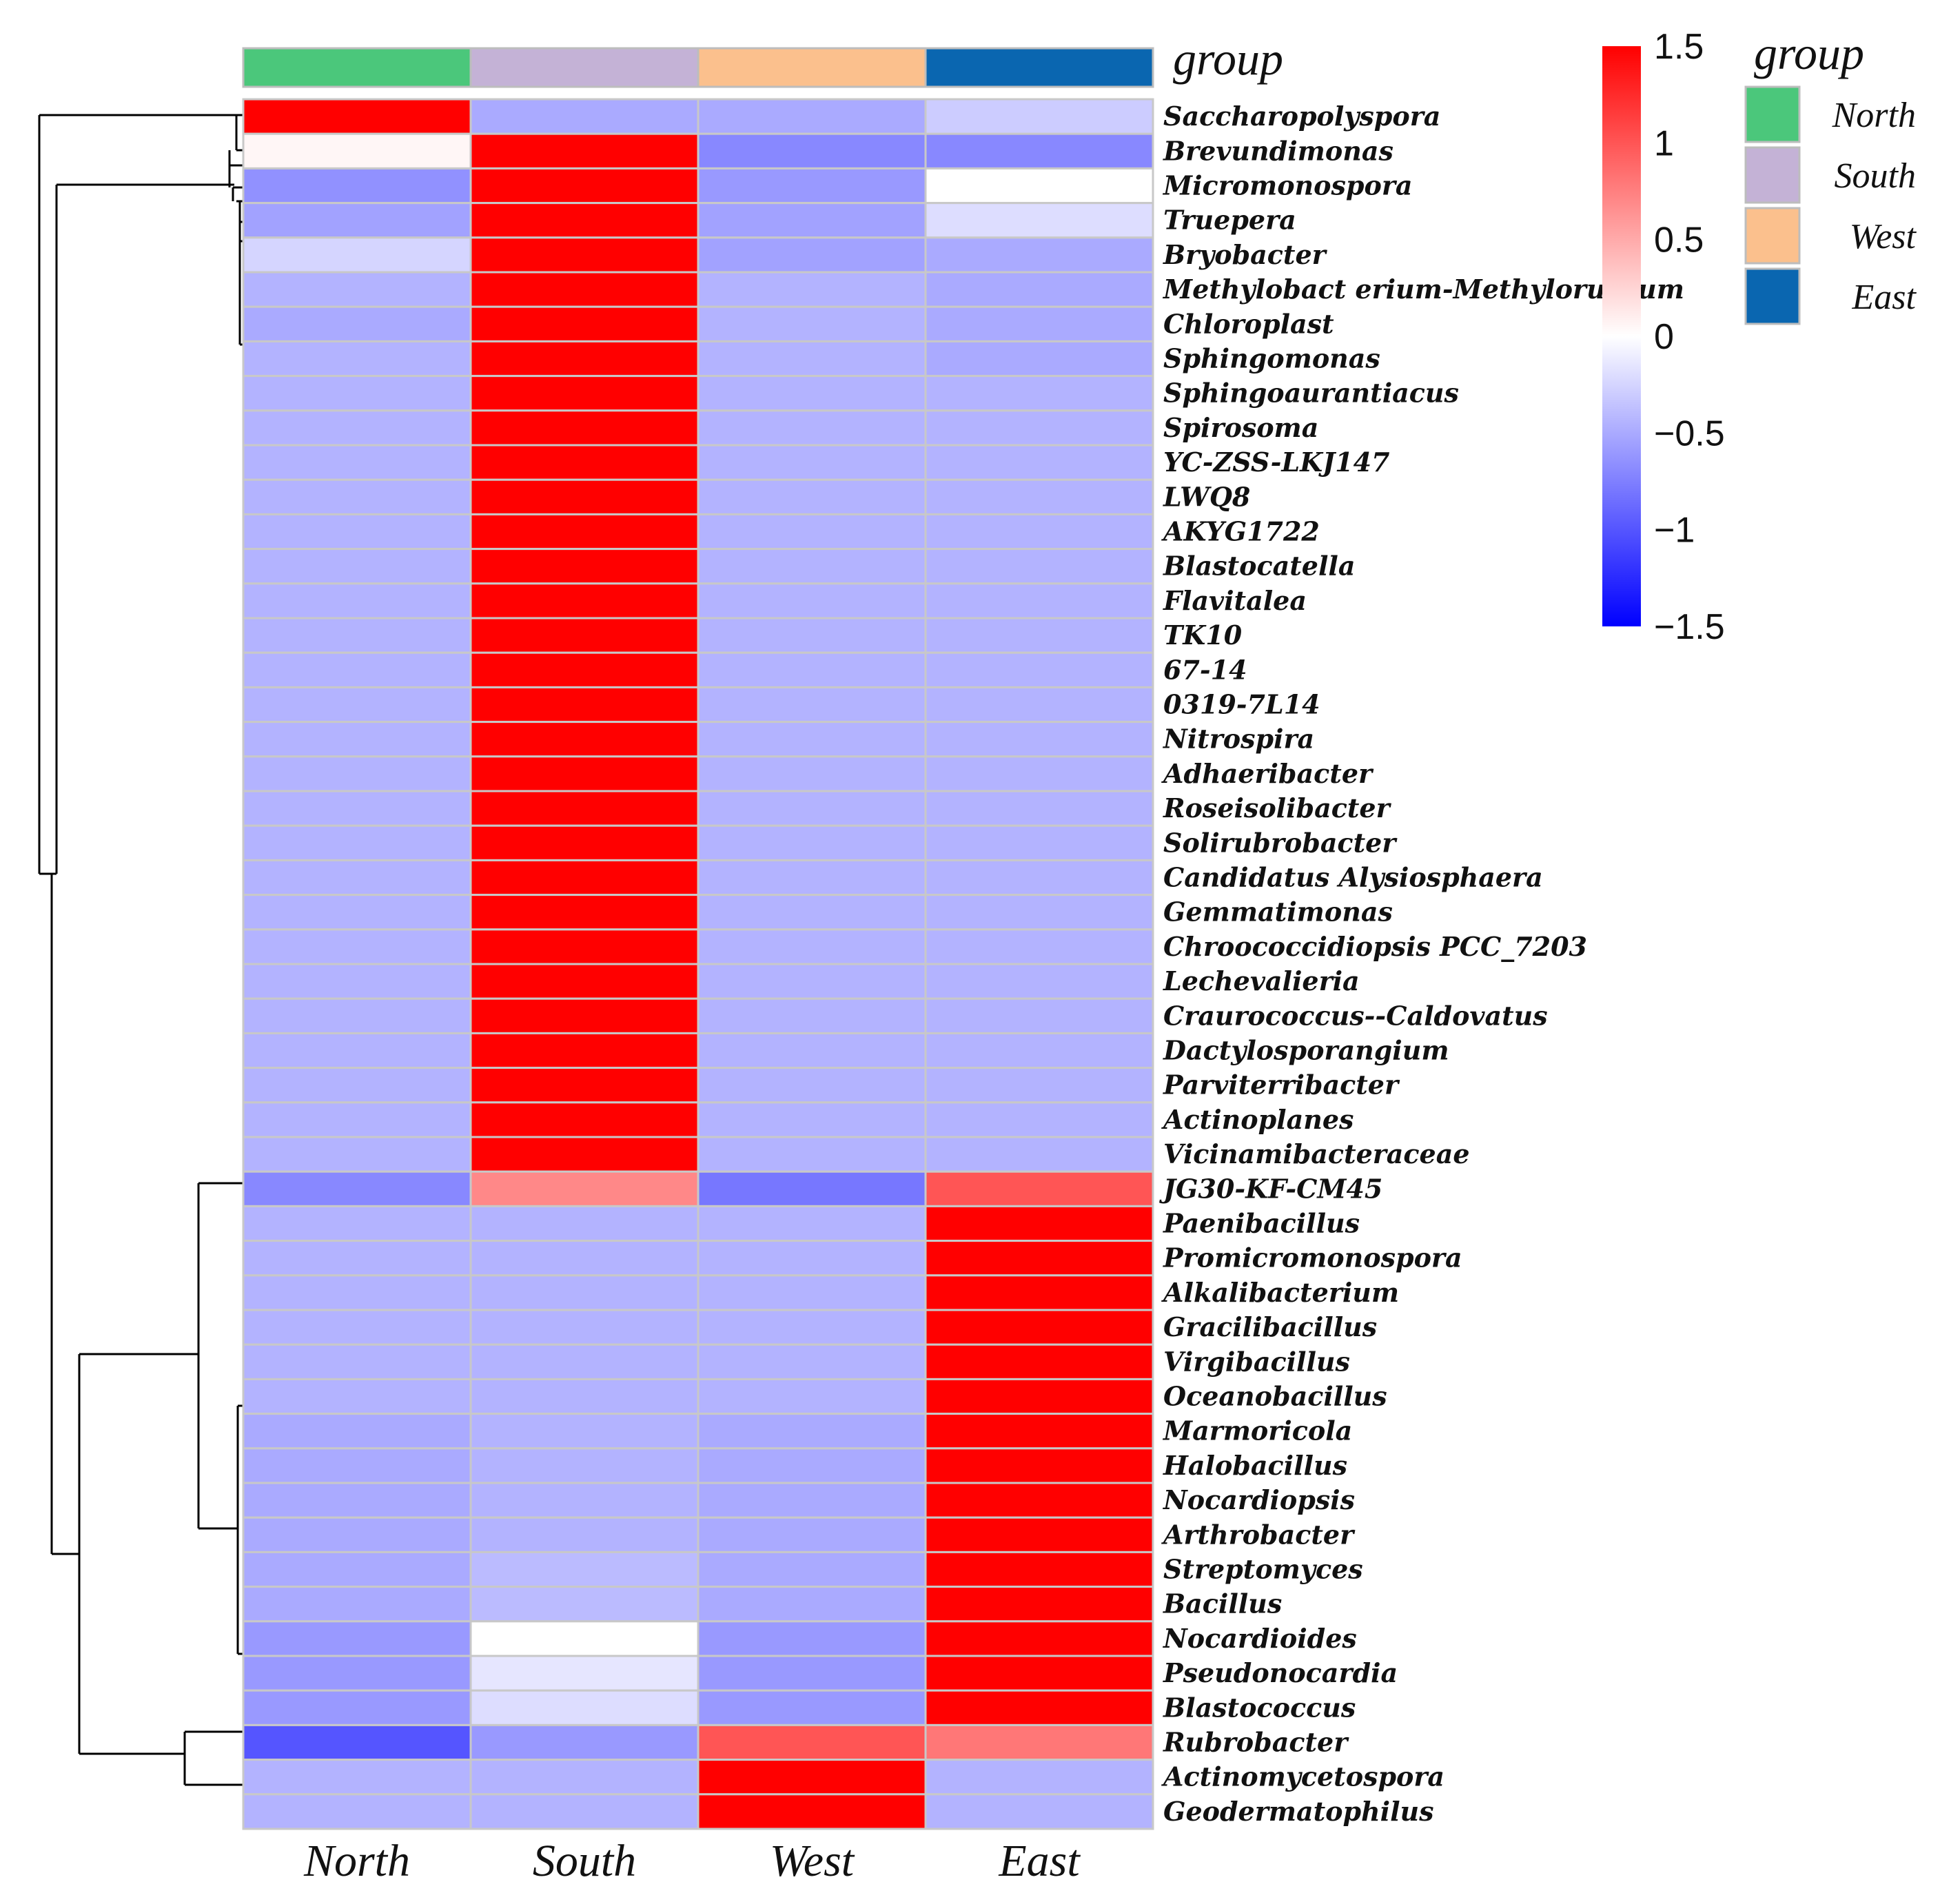 This screenshot has height=1904, width=1940. I want to click on color-scale-bar, so click(1621, 336).